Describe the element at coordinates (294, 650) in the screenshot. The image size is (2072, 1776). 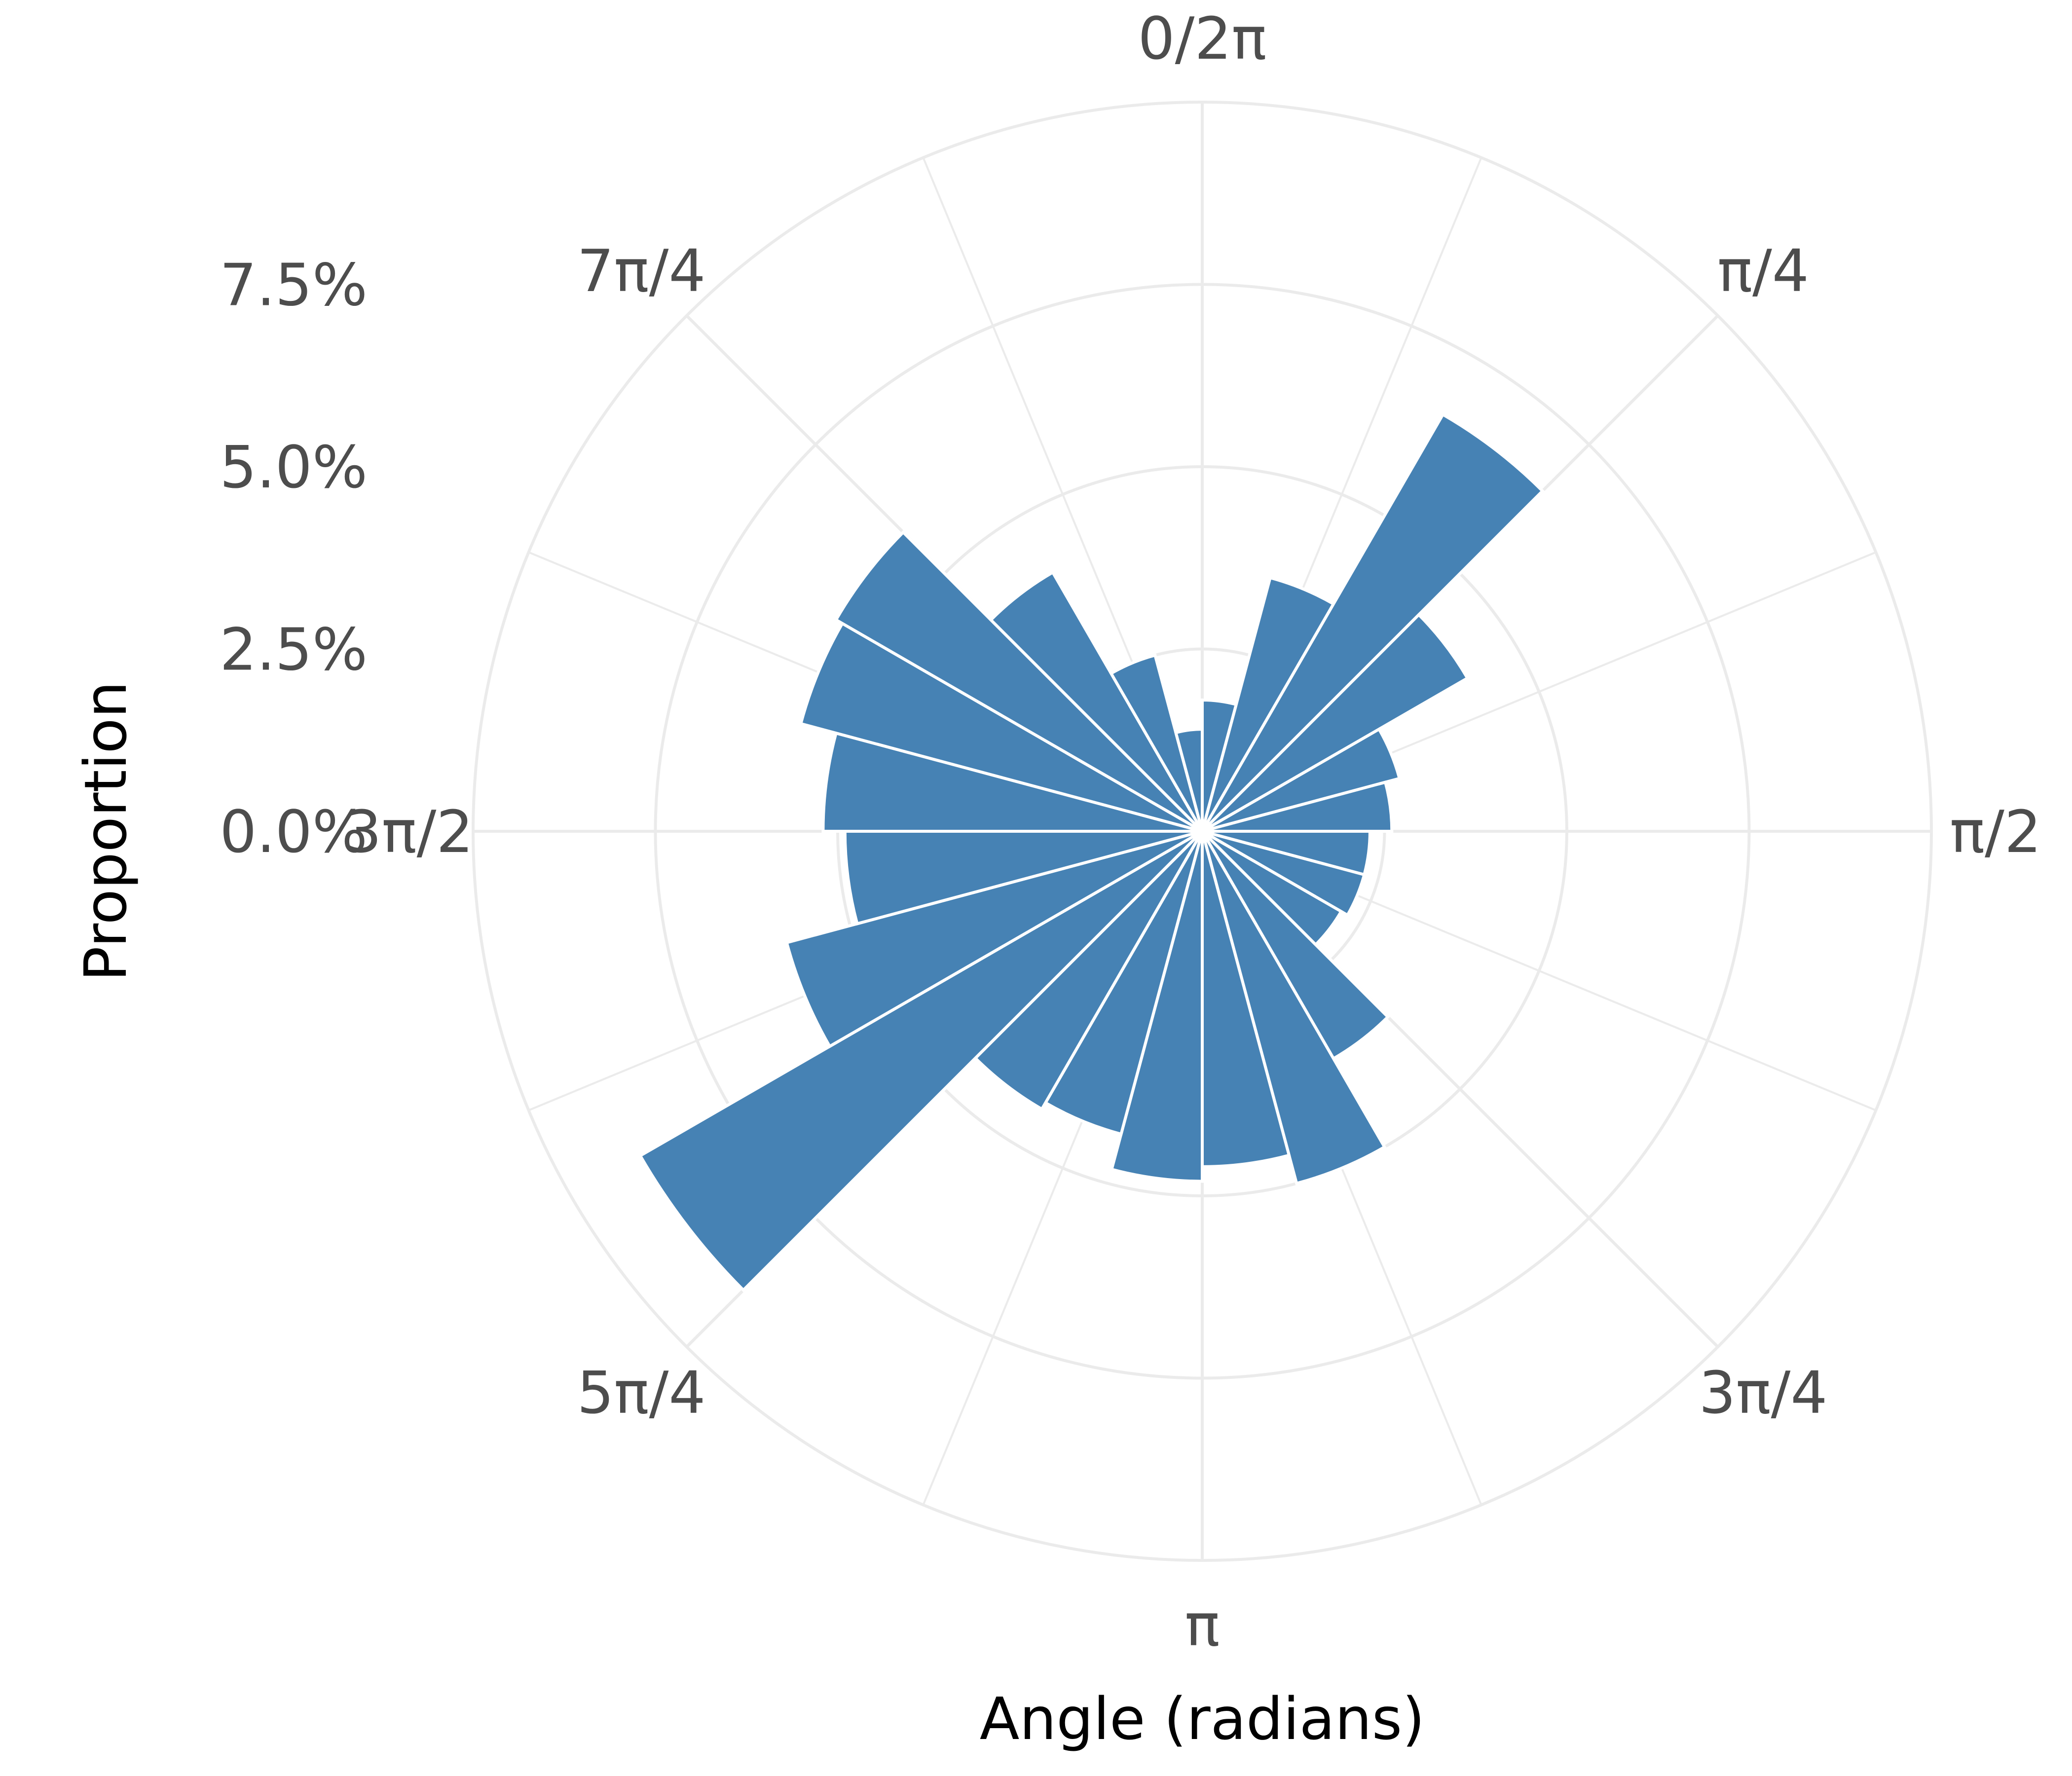
I see `radial-tick-label: 2.5%` at that location.